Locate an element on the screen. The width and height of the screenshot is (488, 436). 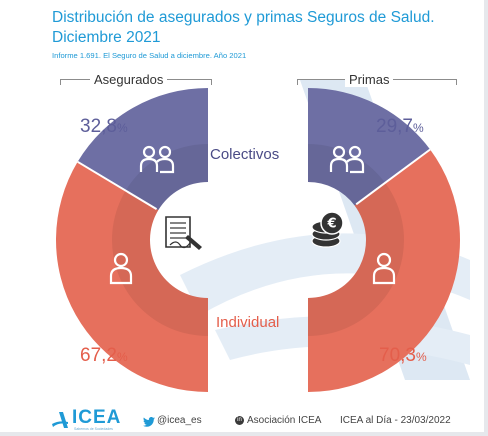
donut-divider-primas is located at coordinates (393, 177).